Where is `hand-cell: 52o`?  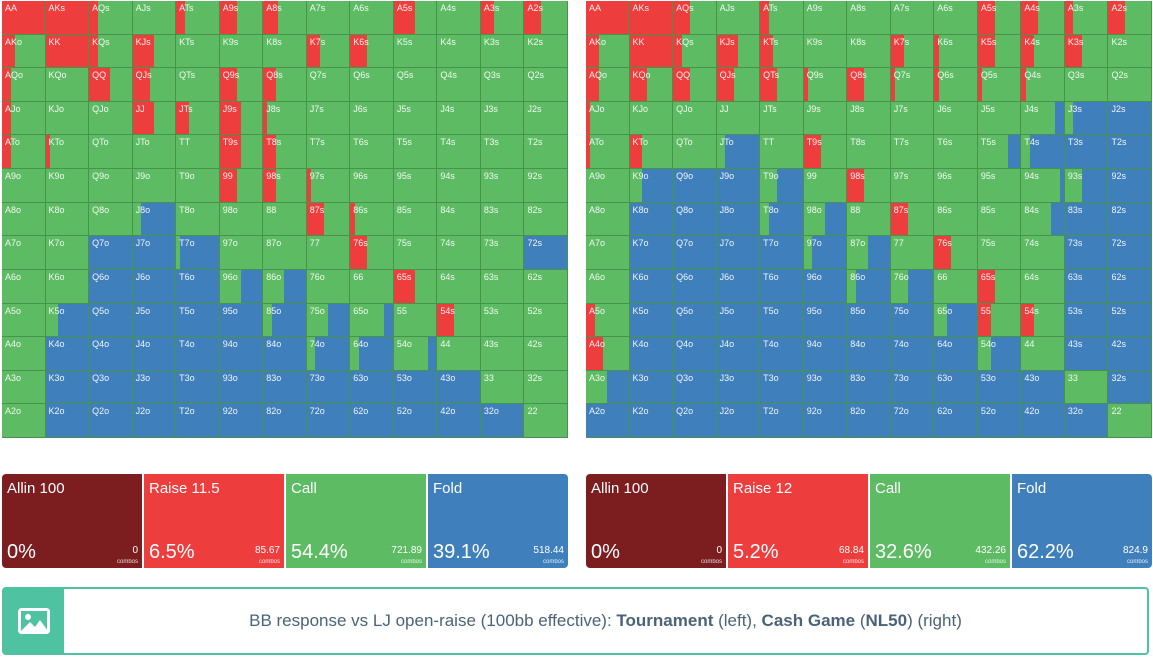 hand-cell: 52o is located at coordinates (999, 421).